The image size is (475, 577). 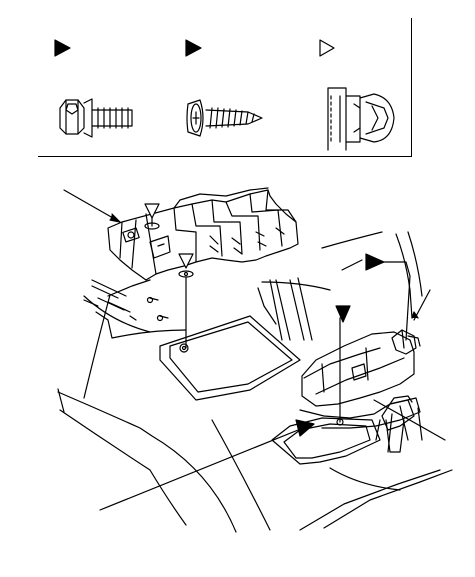 I want to click on bolt-marker-lower, so click(x=305, y=428).